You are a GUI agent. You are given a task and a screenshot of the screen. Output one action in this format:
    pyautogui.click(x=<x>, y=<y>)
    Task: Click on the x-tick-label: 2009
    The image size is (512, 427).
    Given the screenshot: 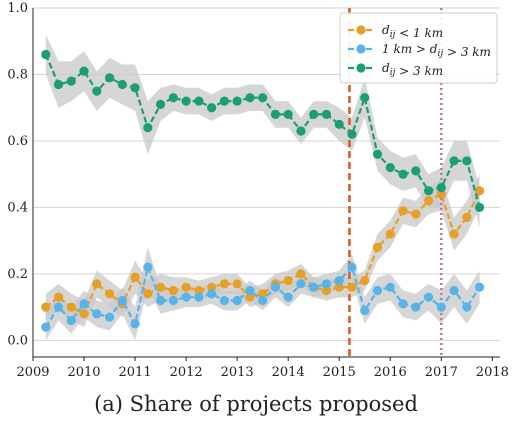 What is the action you would take?
    pyautogui.click(x=32, y=372)
    